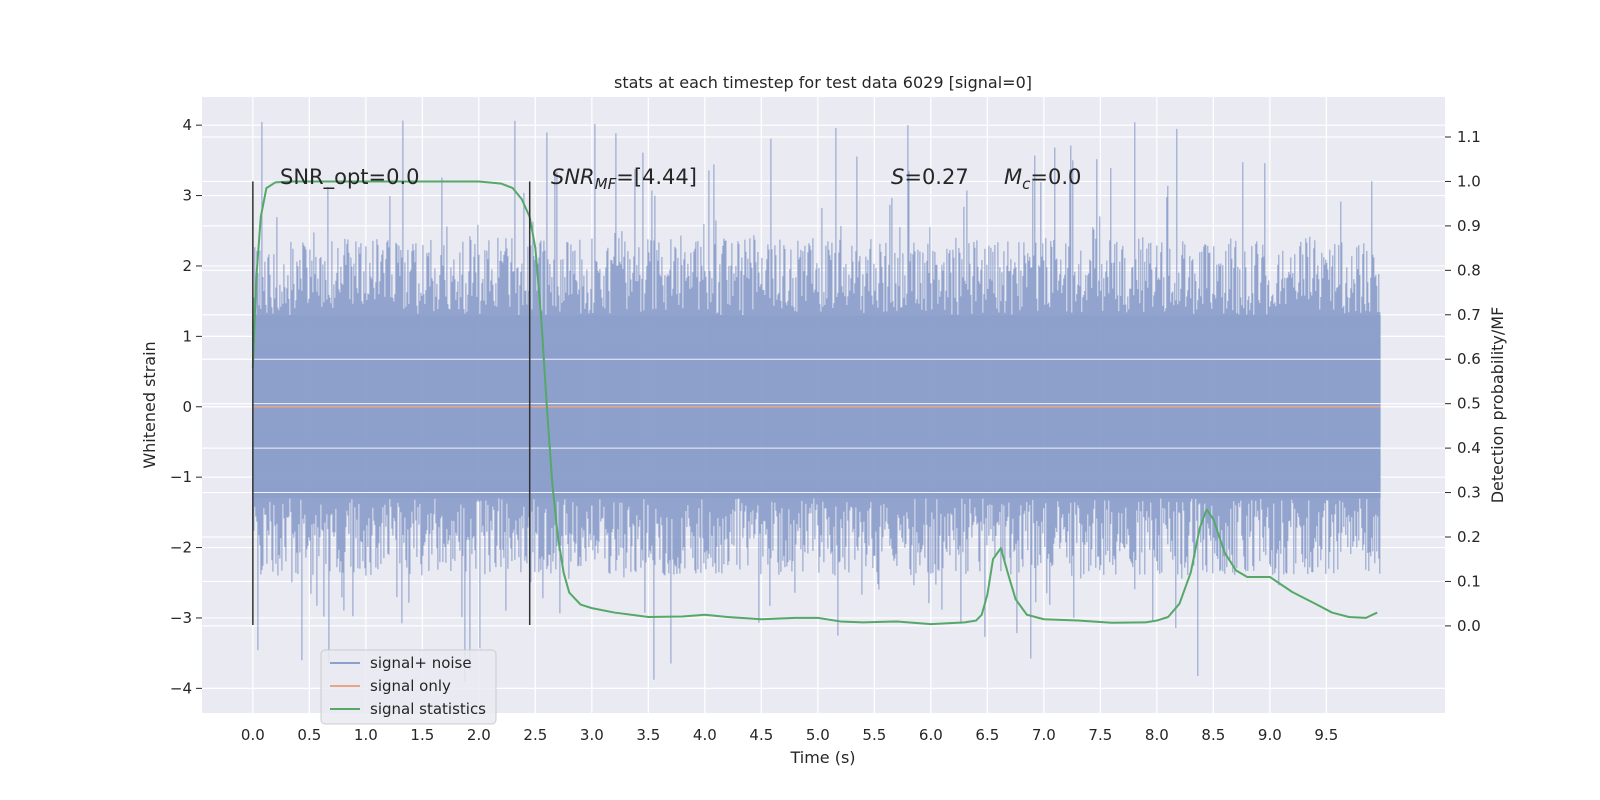 This screenshot has width=1600, height=800. Describe the element at coordinates (1469, 270) in the screenshot. I see `y-right-tick-label: 0.8` at that location.